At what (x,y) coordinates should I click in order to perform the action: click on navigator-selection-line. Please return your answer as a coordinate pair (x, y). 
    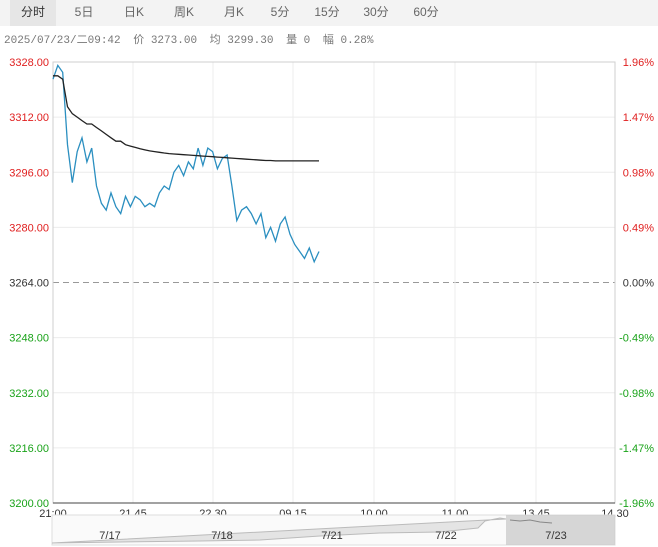
    Looking at the image, I should click on (531, 521).